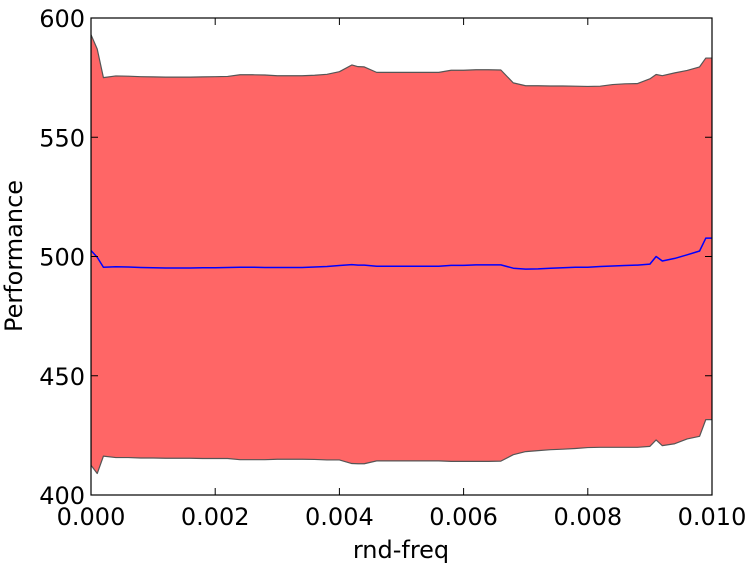 This screenshot has height=566, width=752. I want to click on x-tick-label: 0.010, so click(712, 517).